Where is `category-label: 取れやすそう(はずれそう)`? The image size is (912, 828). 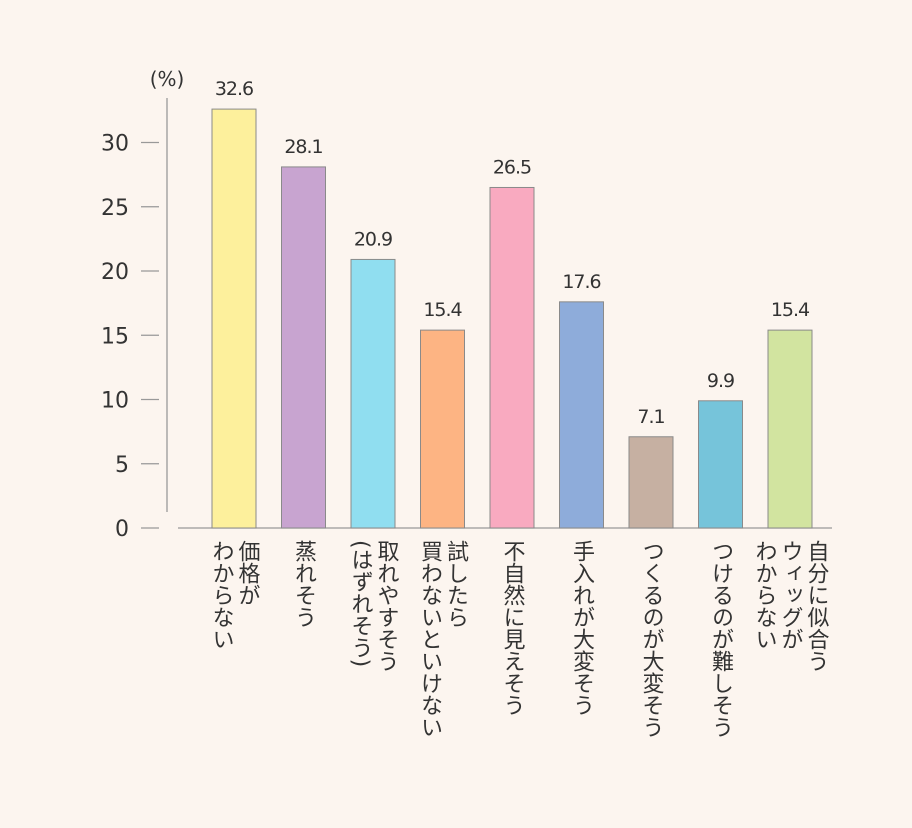
category-label: 取れやすそう(はずれそう) is located at coordinates (374, 606).